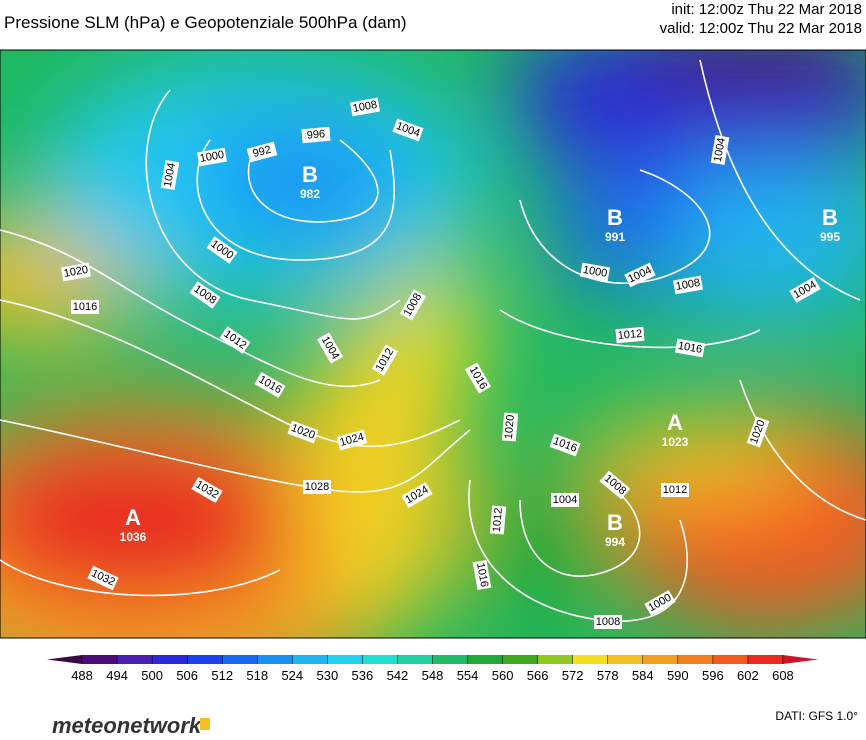  I want to click on isobar-value: 1000, so click(595, 272).